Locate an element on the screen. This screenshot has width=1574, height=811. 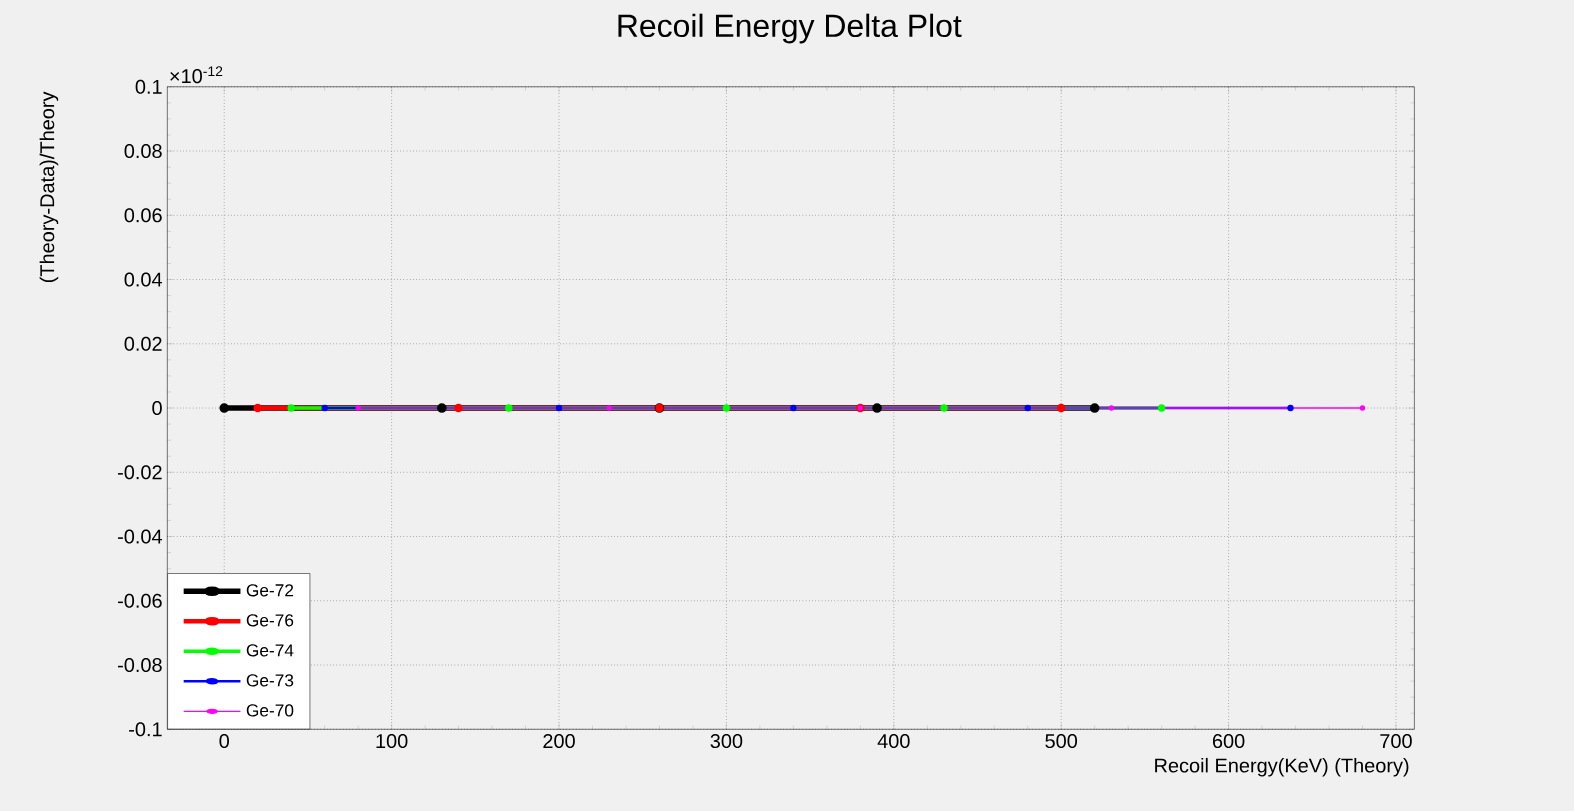
y-tick-label: 0.04 is located at coordinates (143, 279).